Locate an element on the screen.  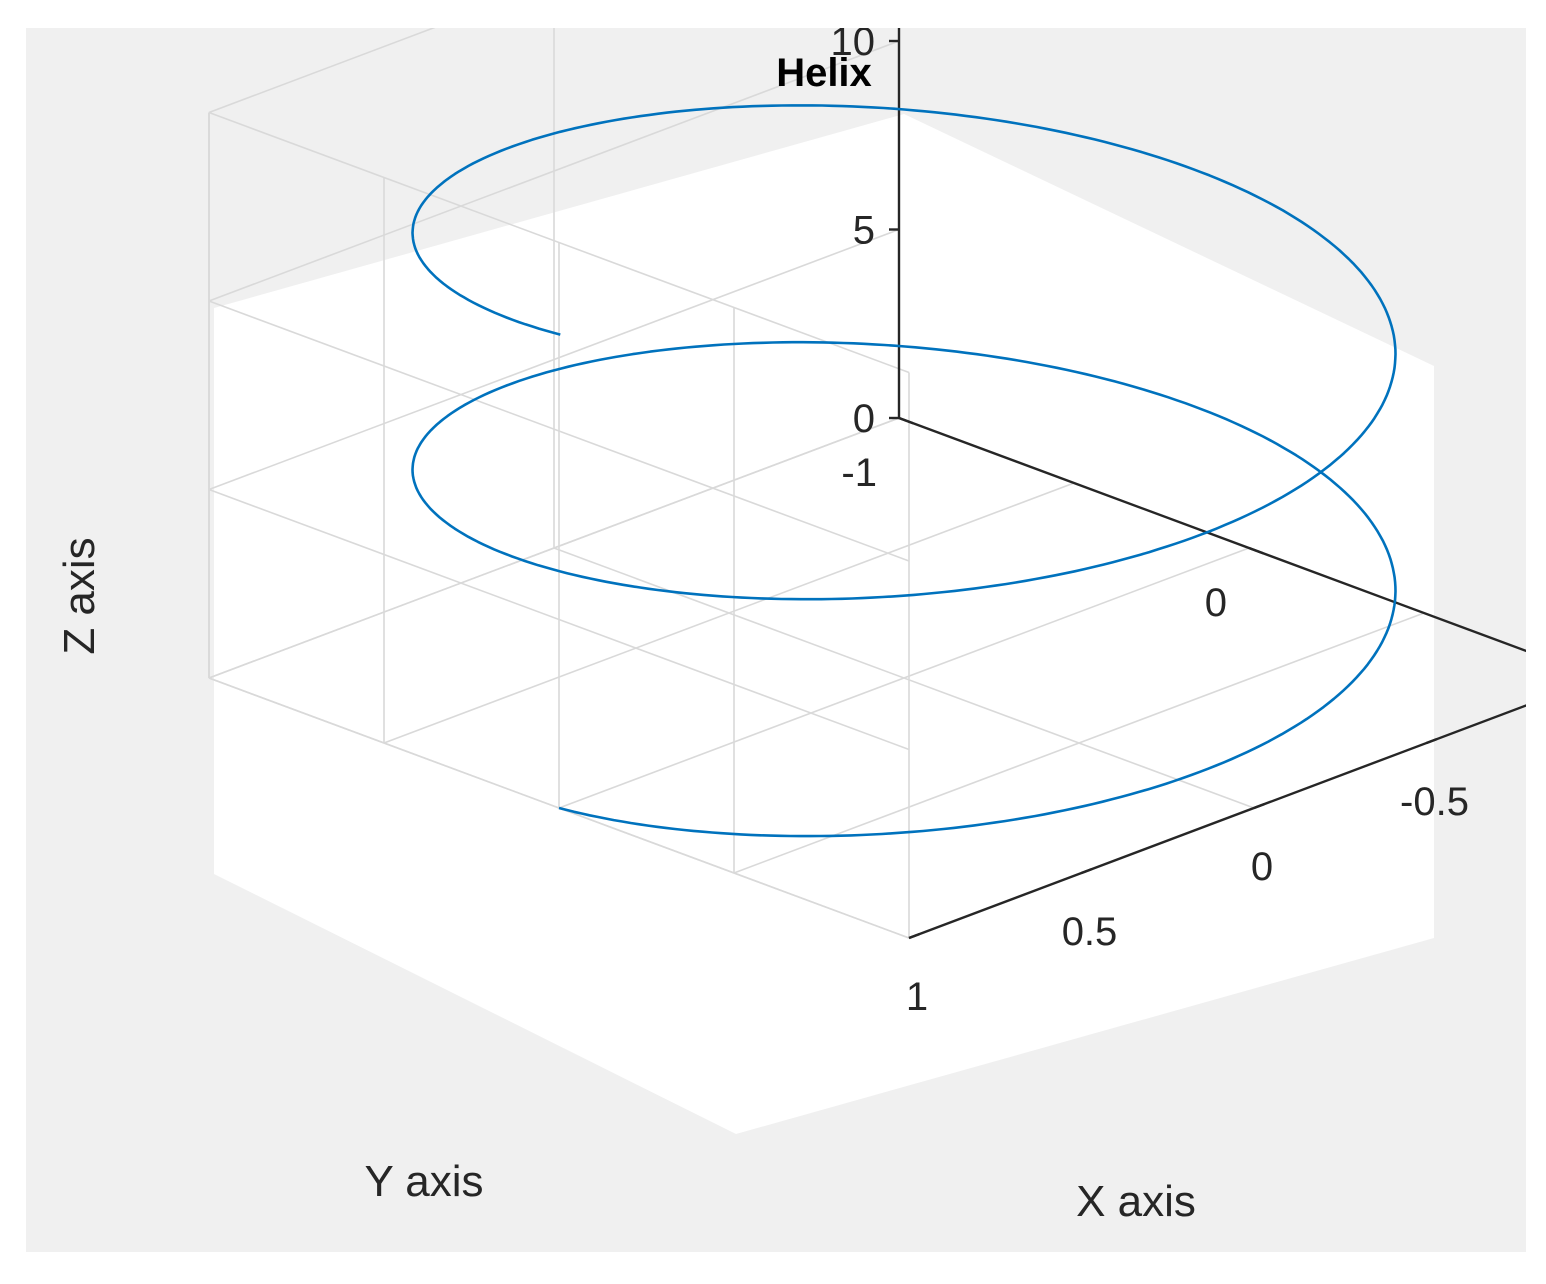
x-tick-label: 0.5 is located at coordinates (1090, 932).